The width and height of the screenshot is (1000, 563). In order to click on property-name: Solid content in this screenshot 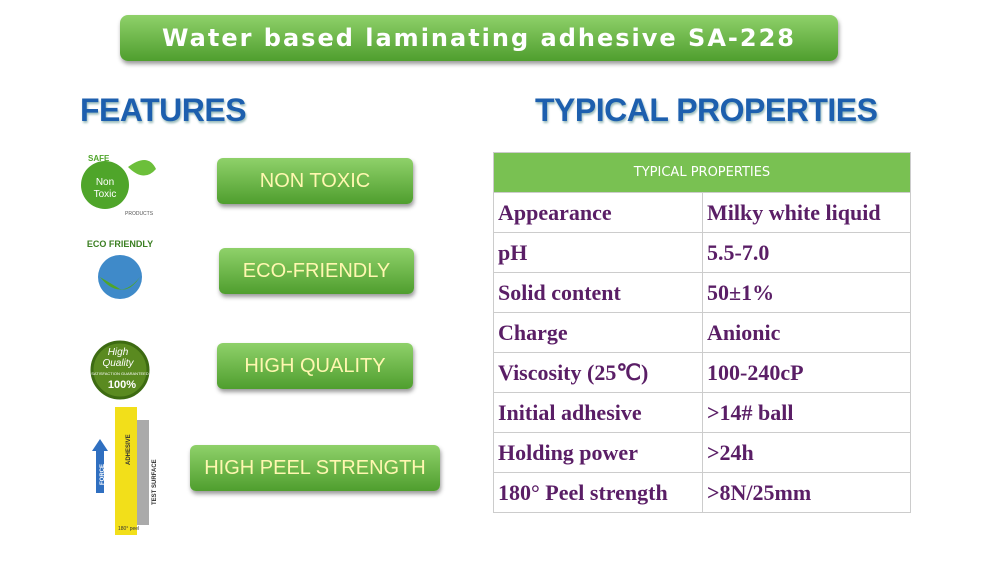, I will do `click(598, 292)`.